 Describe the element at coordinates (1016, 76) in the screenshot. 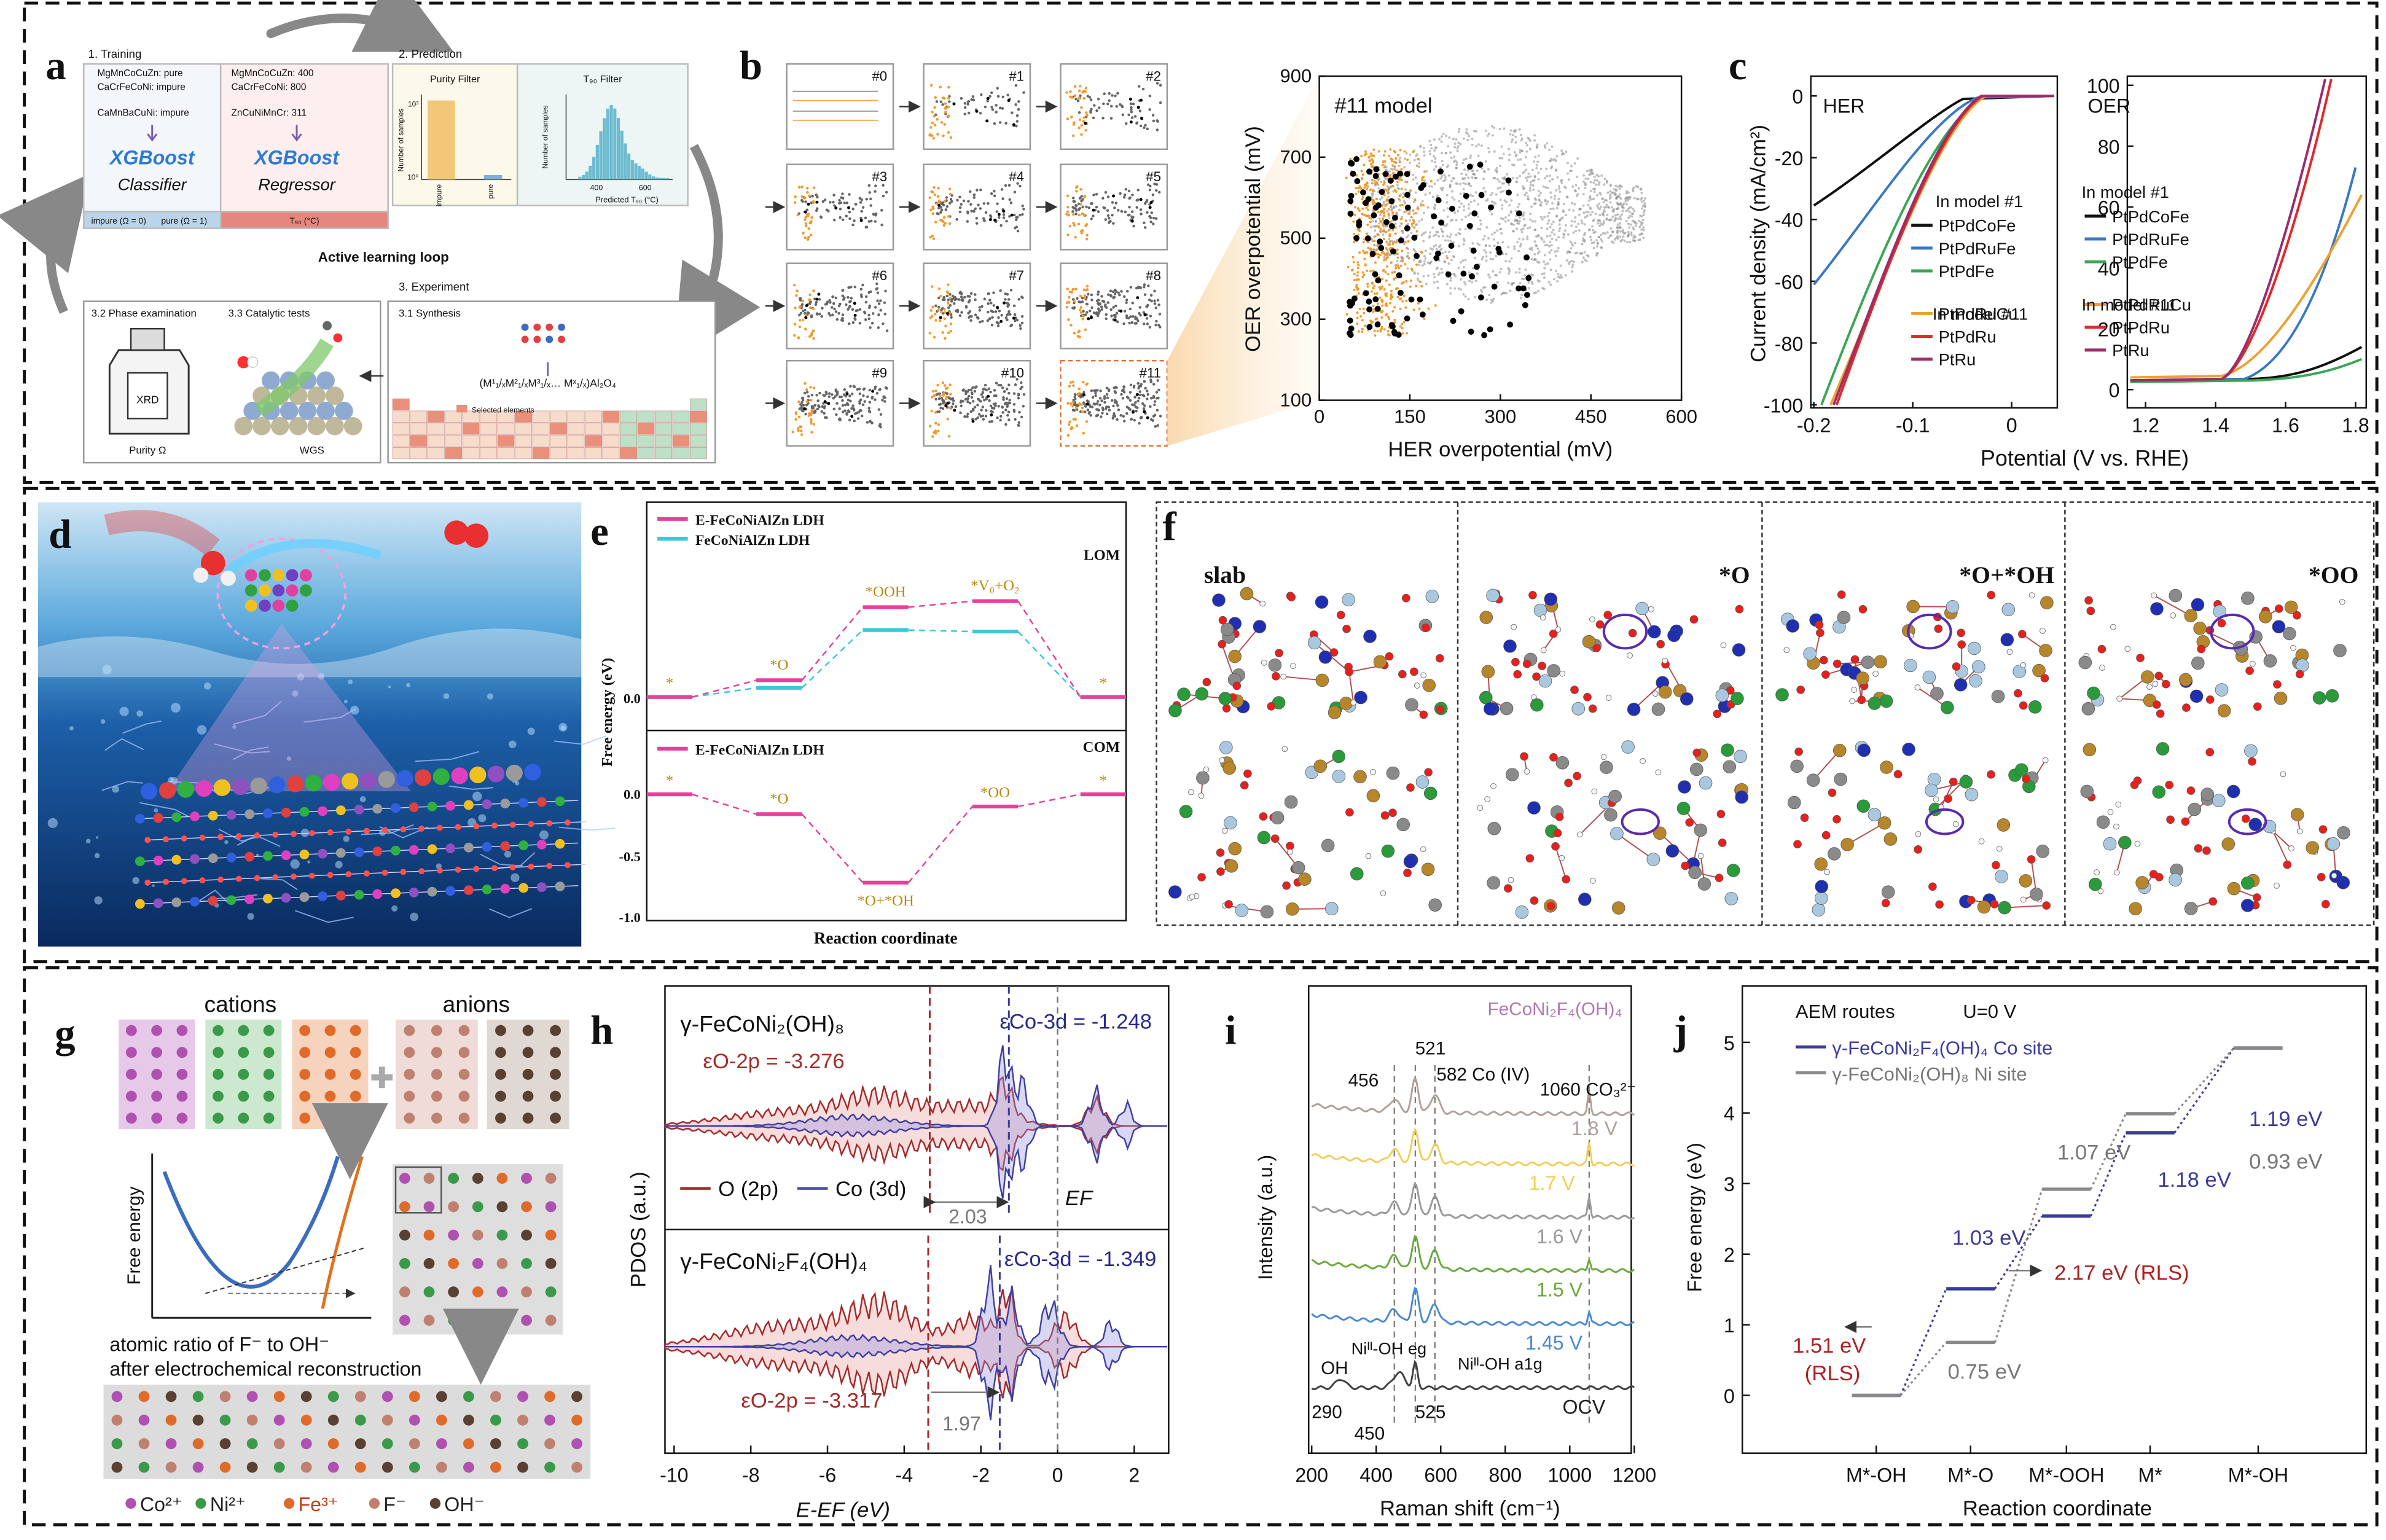

I see `text: #1` at that location.